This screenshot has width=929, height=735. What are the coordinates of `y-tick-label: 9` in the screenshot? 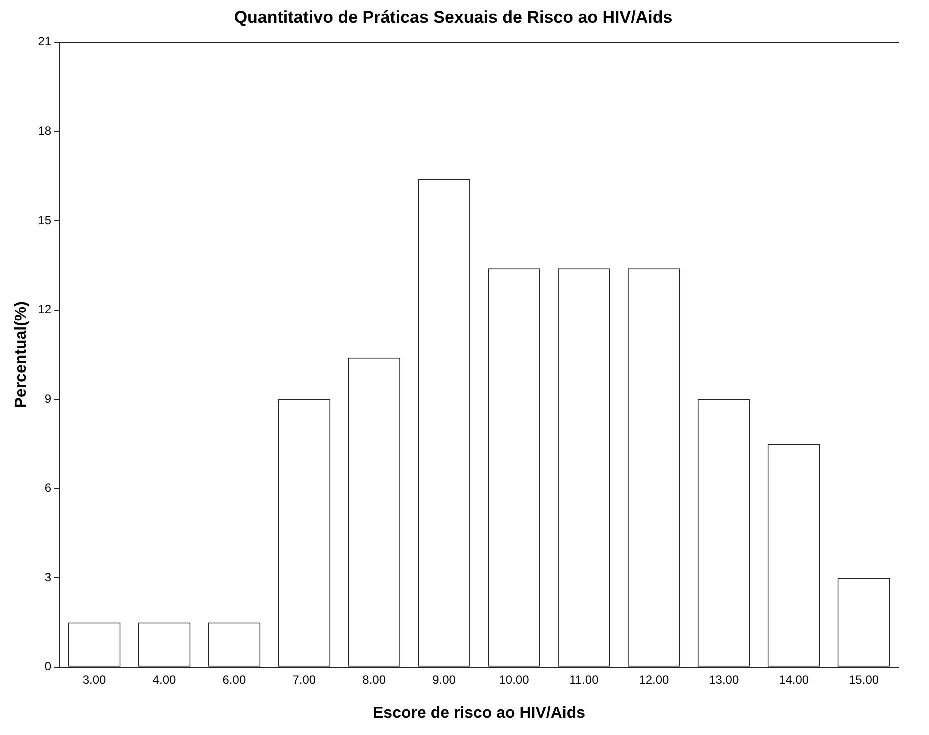 It's located at (48, 399).